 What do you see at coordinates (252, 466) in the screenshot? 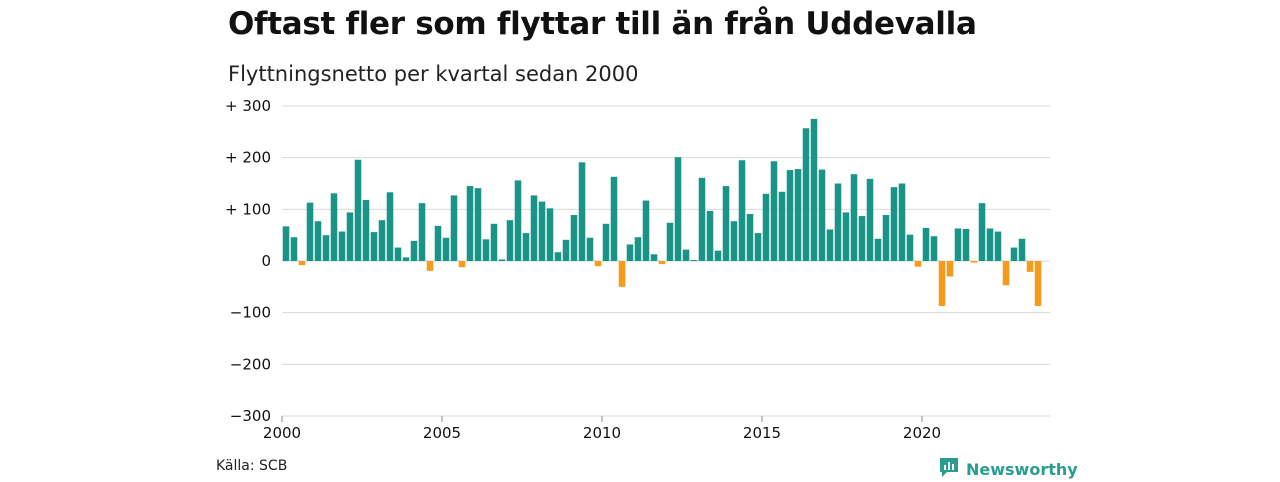
I see `source-note: Källa: SCB` at bounding box center [252, 466].